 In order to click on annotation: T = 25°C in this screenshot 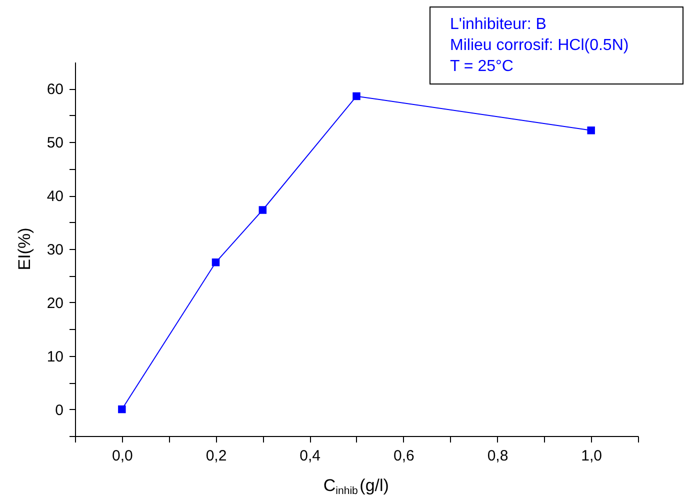, I will do `click(482, 66)`.